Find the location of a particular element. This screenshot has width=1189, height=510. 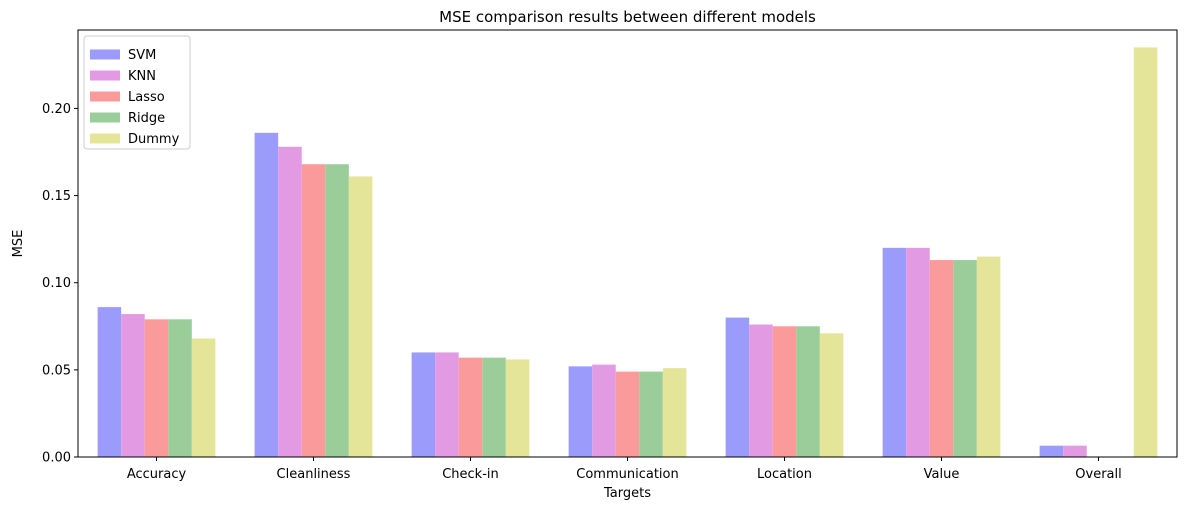

x-tick-label: Accuracy is located at coordinates (157, 474).